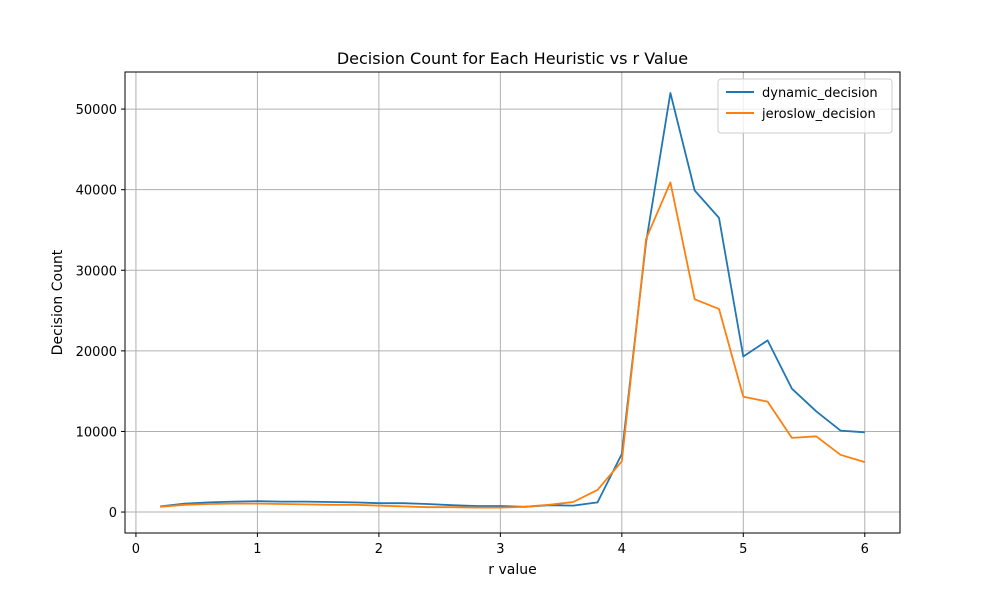 This screenshot has height=604, width=1000. Describe the element at coordinates (512, 570) in the screenshot. I see `x-axis-label: r value` at that location.